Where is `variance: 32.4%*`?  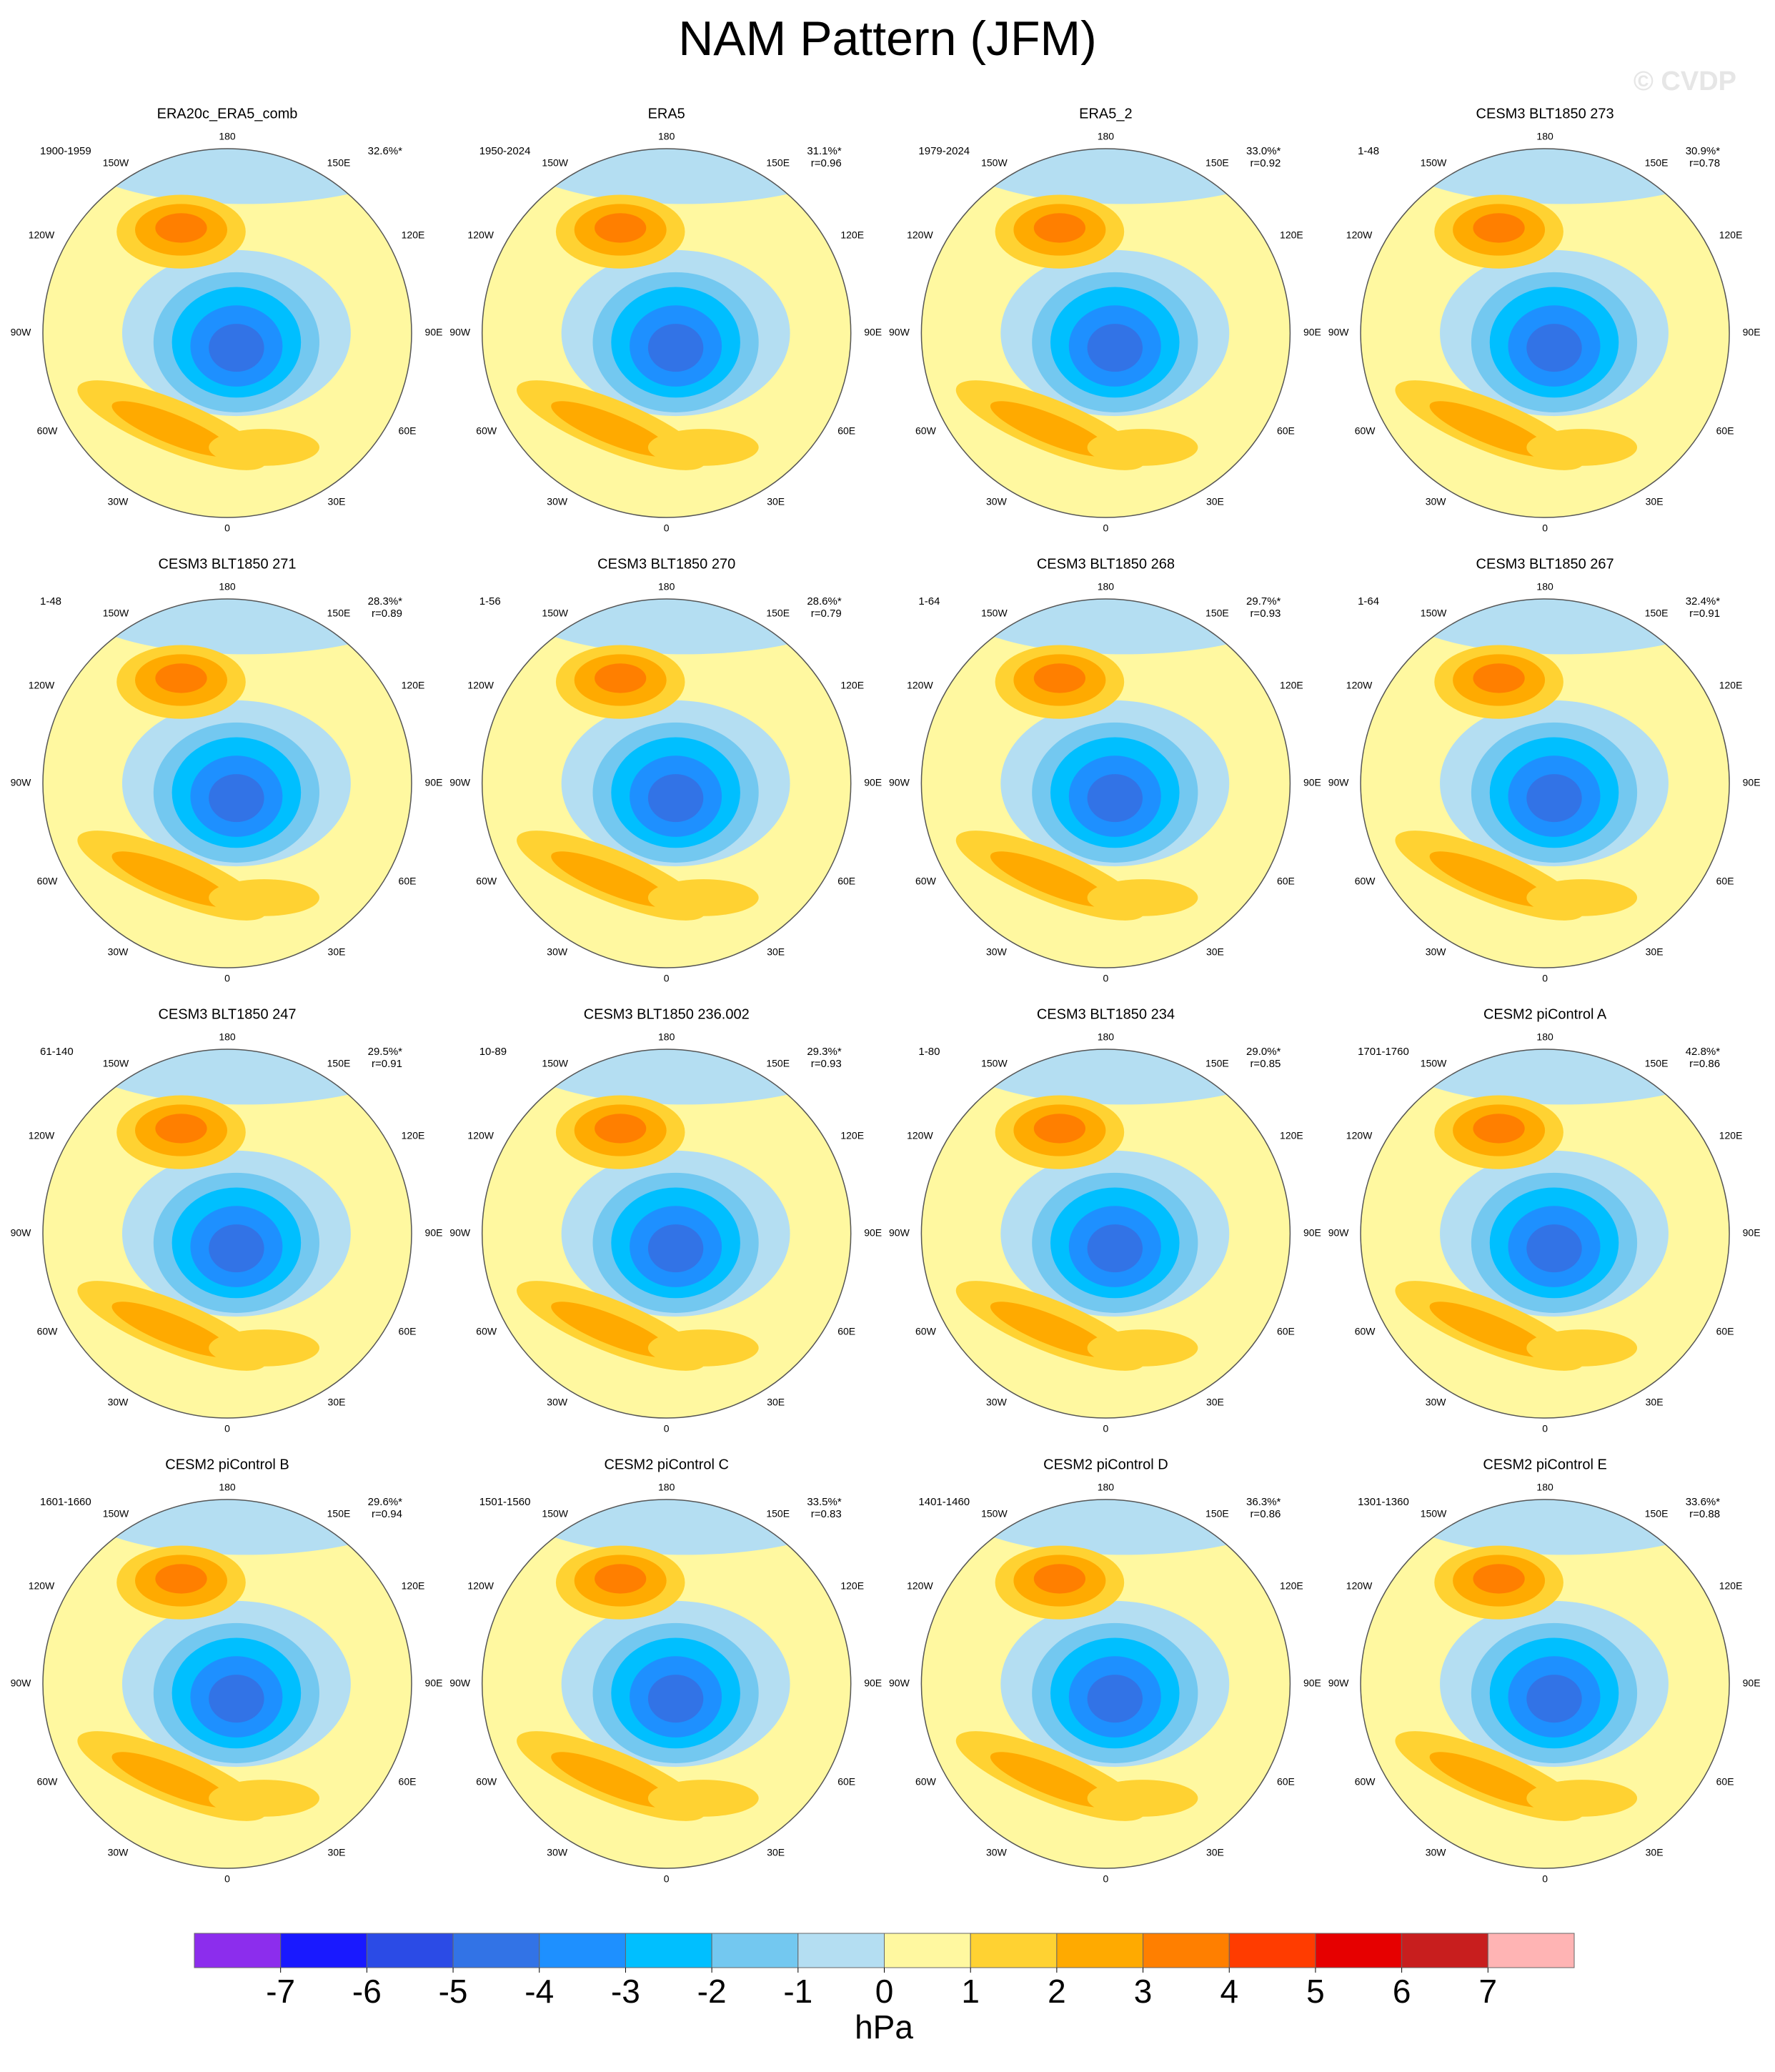
variance: 32.4%* is located at coordinates (1703, 601).